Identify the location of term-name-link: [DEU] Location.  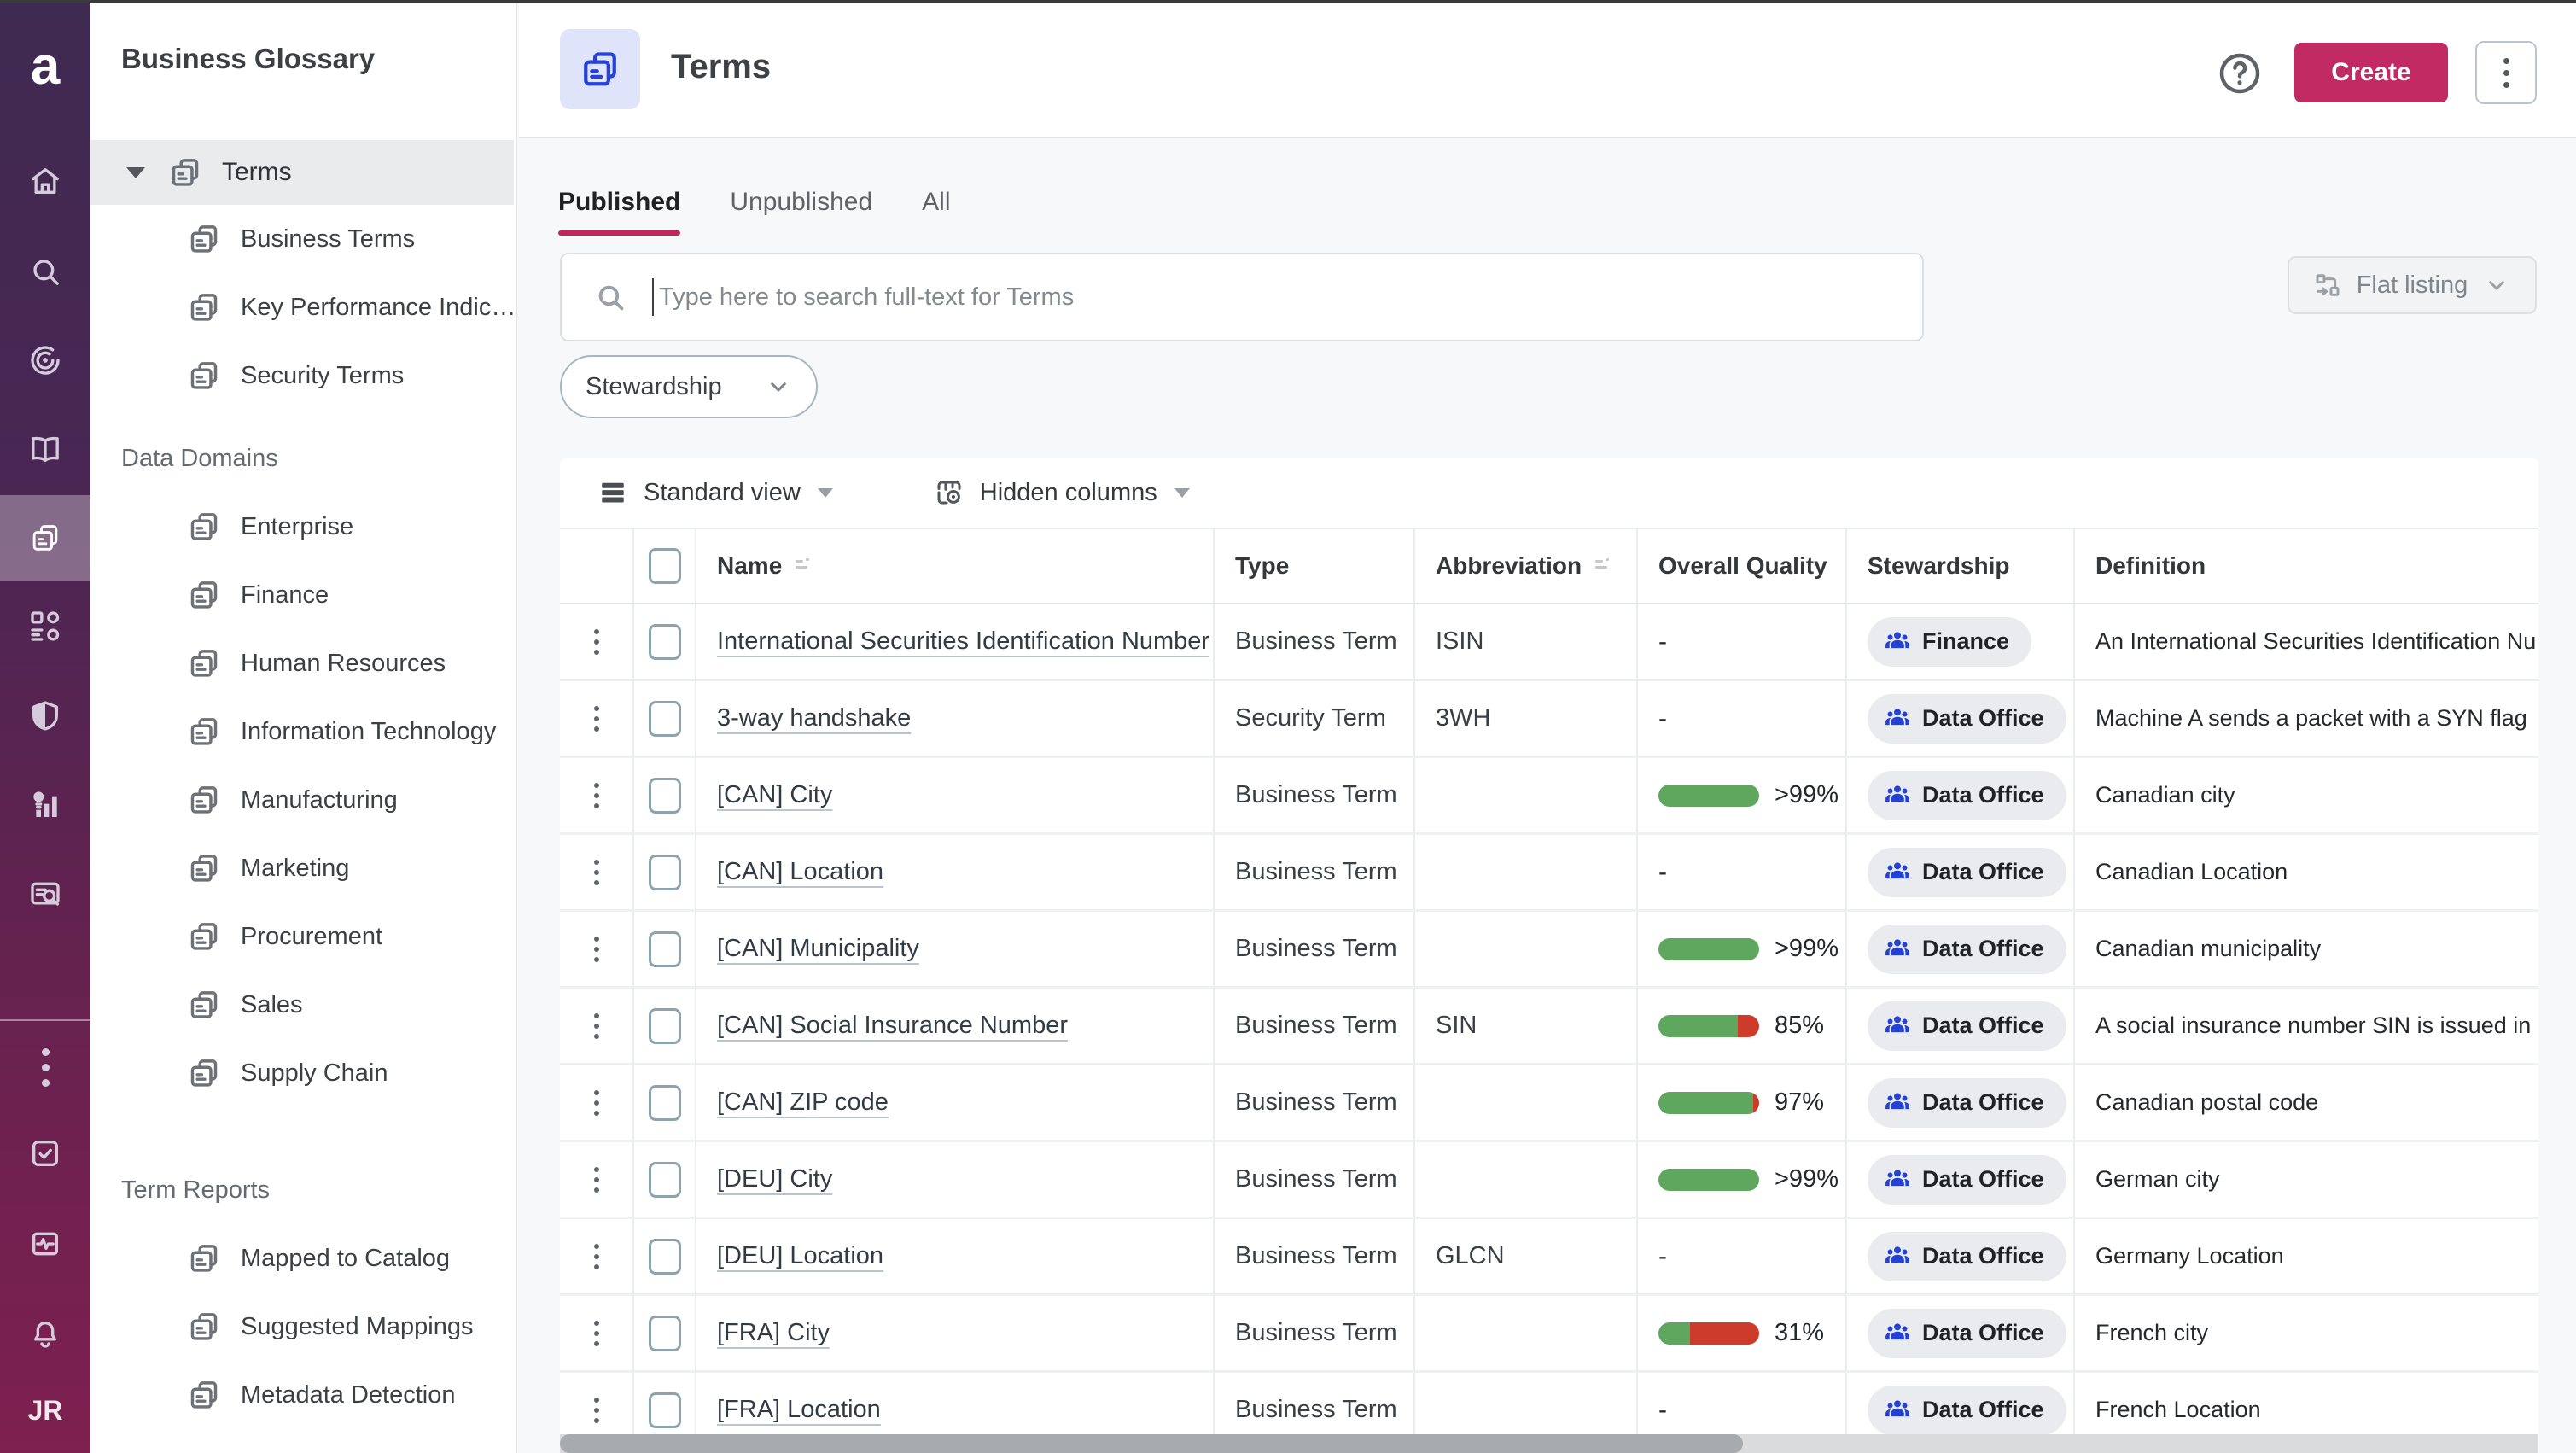
(800, 1255).